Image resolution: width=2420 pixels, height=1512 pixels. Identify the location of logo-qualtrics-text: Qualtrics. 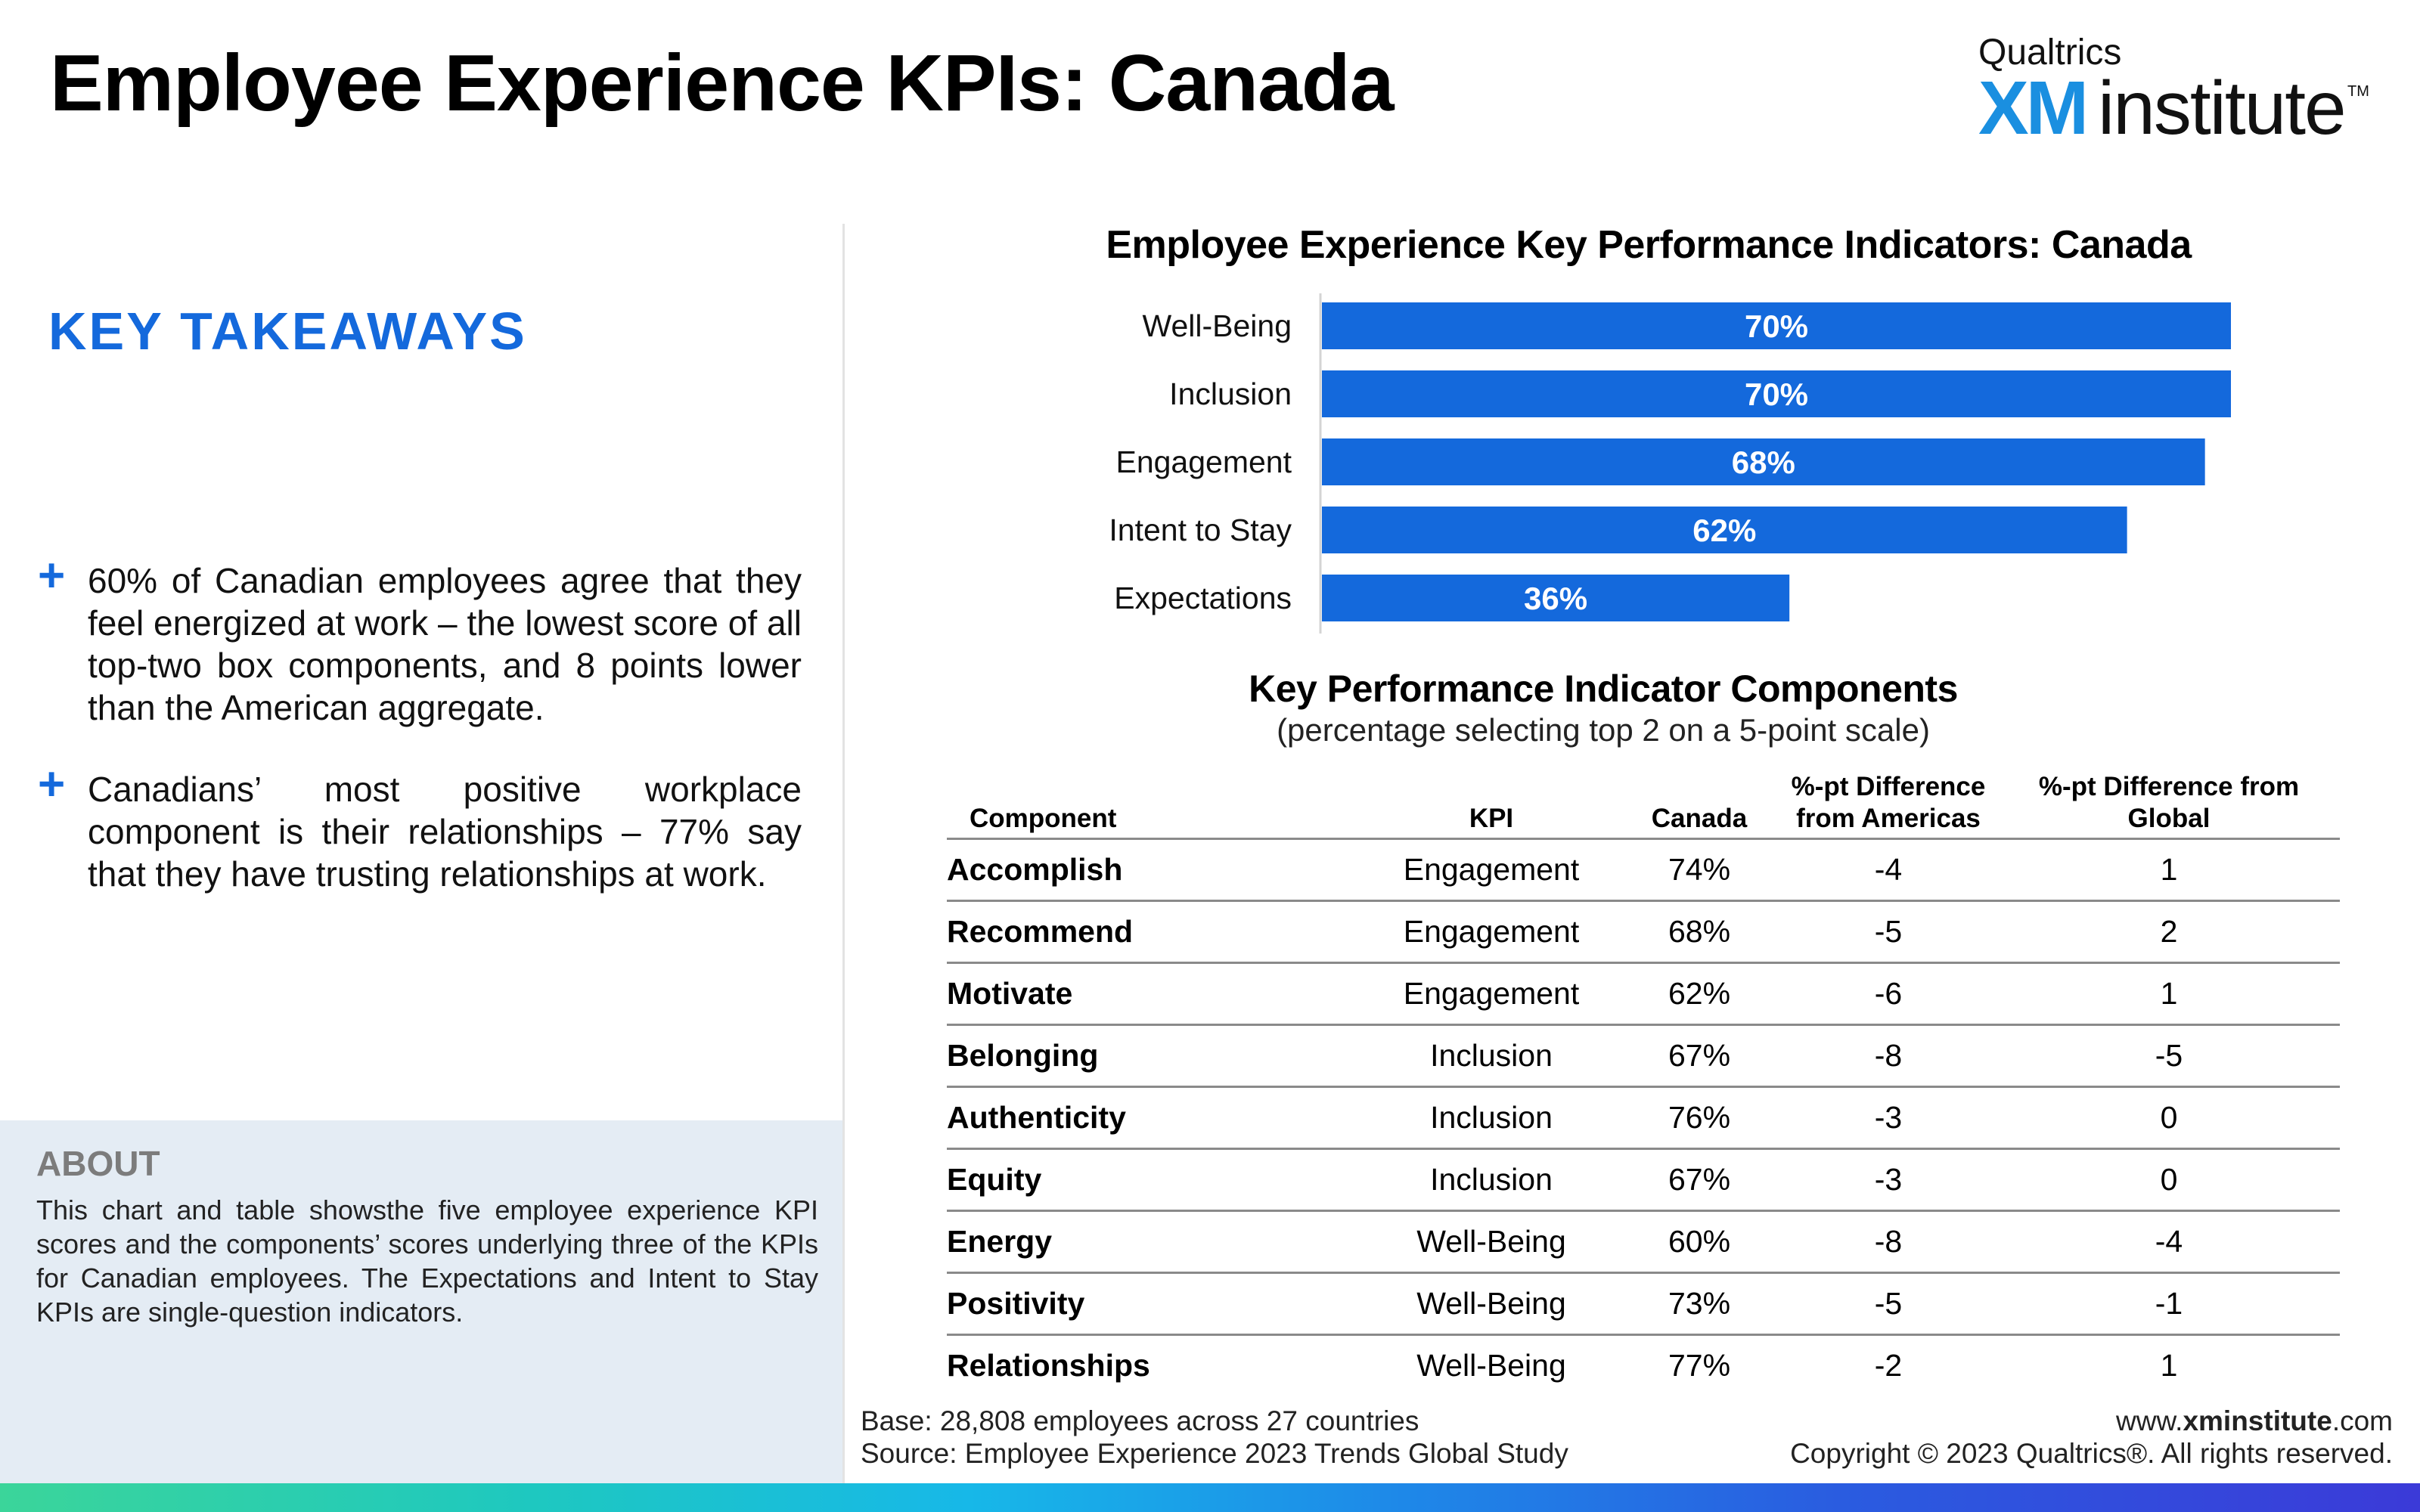
(2050, 53).